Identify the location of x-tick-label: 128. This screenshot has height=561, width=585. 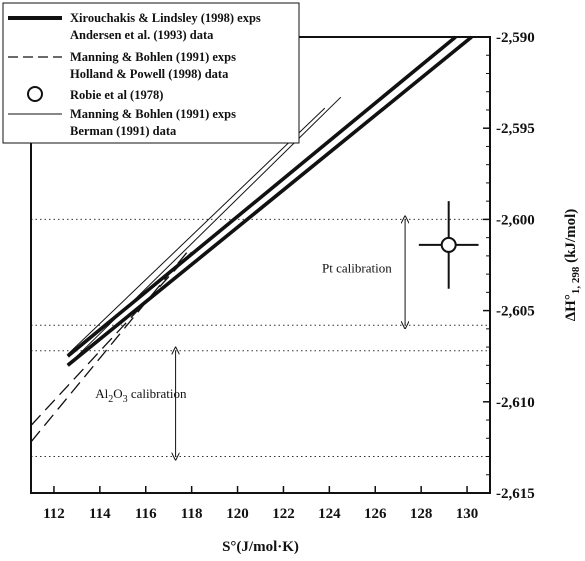
(421, 514).